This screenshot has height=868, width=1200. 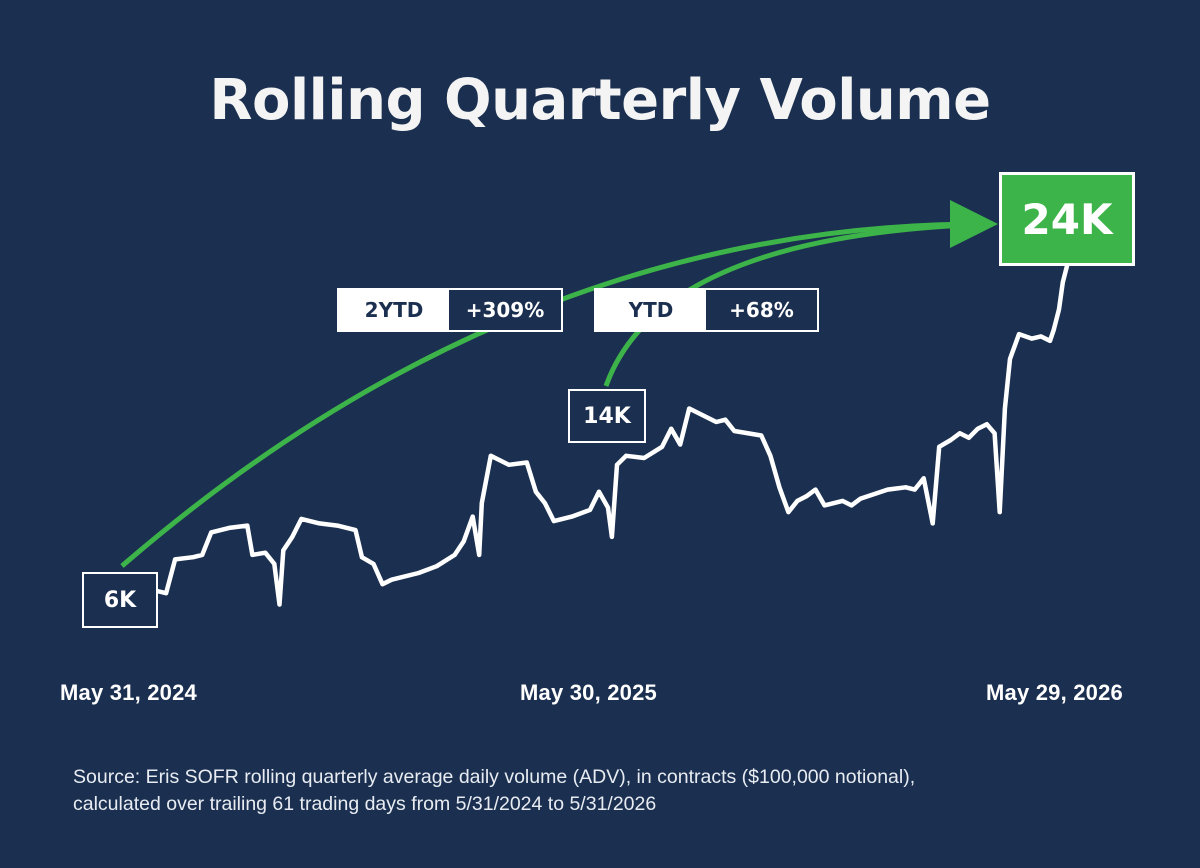 I want to click on growth-badge-2ytd-value: +309%, so click(x=505, y=310).